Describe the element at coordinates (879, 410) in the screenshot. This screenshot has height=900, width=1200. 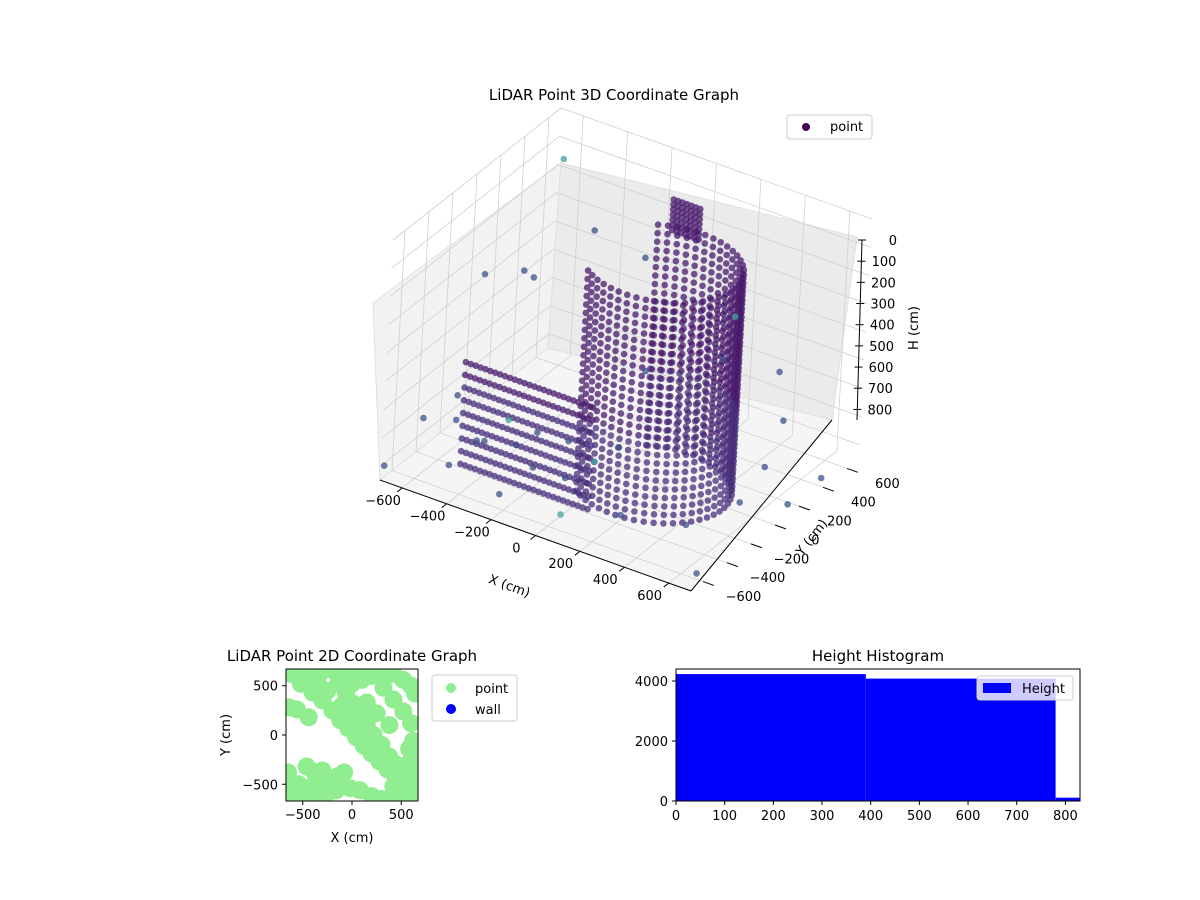
I see `h-tick-label: 800` at that location.